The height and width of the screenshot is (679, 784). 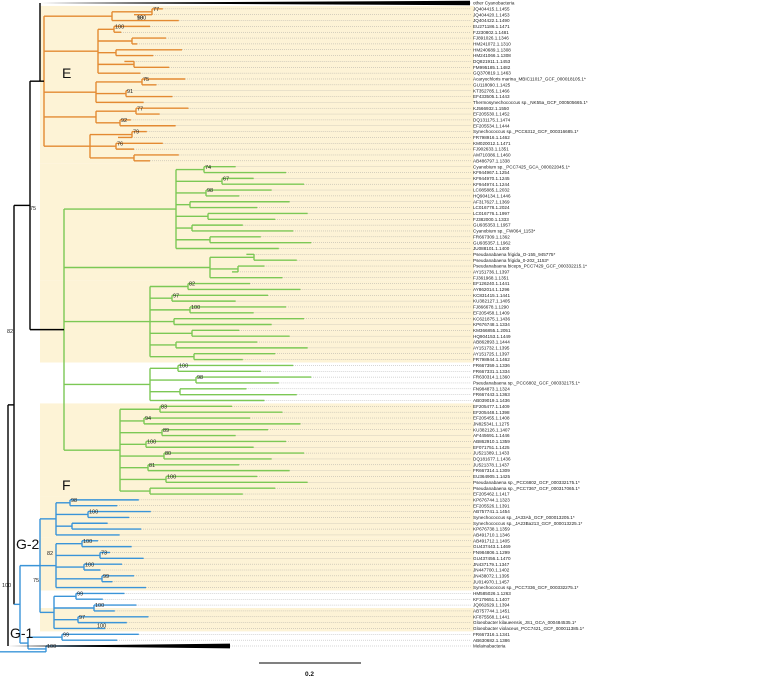 What do you see at coordinates (492, 67) in the screenshot?
I see `tip-label: FM995185.1.1482` at bounding box center [492, 67].